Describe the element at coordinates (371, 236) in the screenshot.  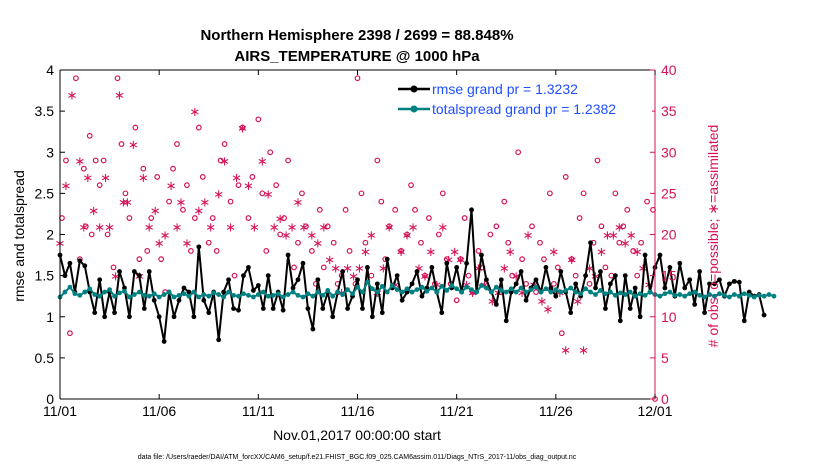
I see `obs-assimilated-point-54: ∗` at that location.